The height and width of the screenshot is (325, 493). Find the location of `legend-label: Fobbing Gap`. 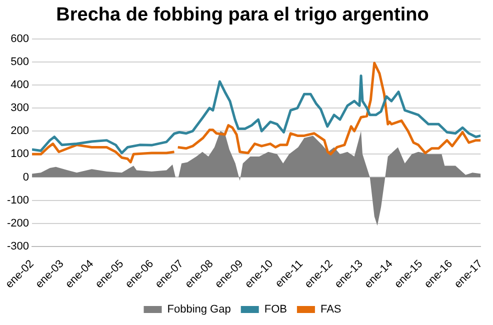

legend-label: Fobbing Gap is located at coordinates (199, 310).